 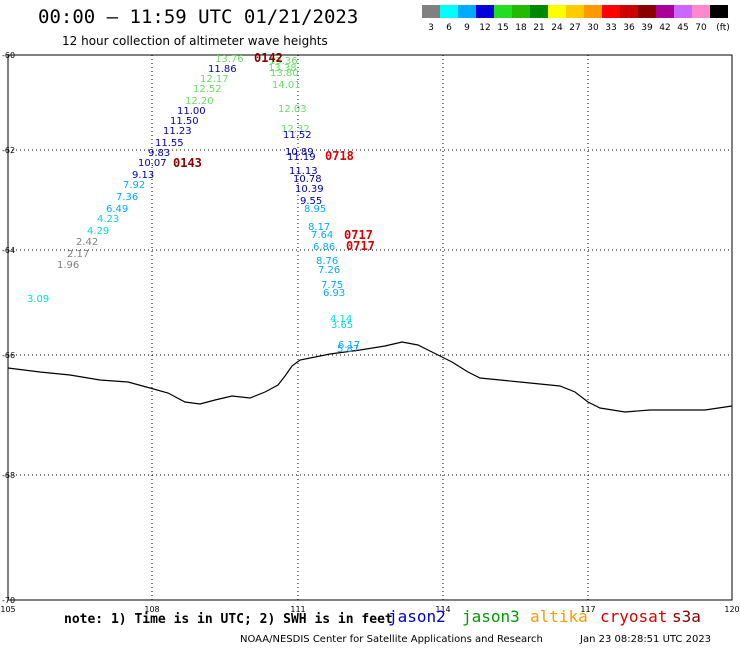 I want to click on wave-height-label: 4.14, so click(x=341, y=319).